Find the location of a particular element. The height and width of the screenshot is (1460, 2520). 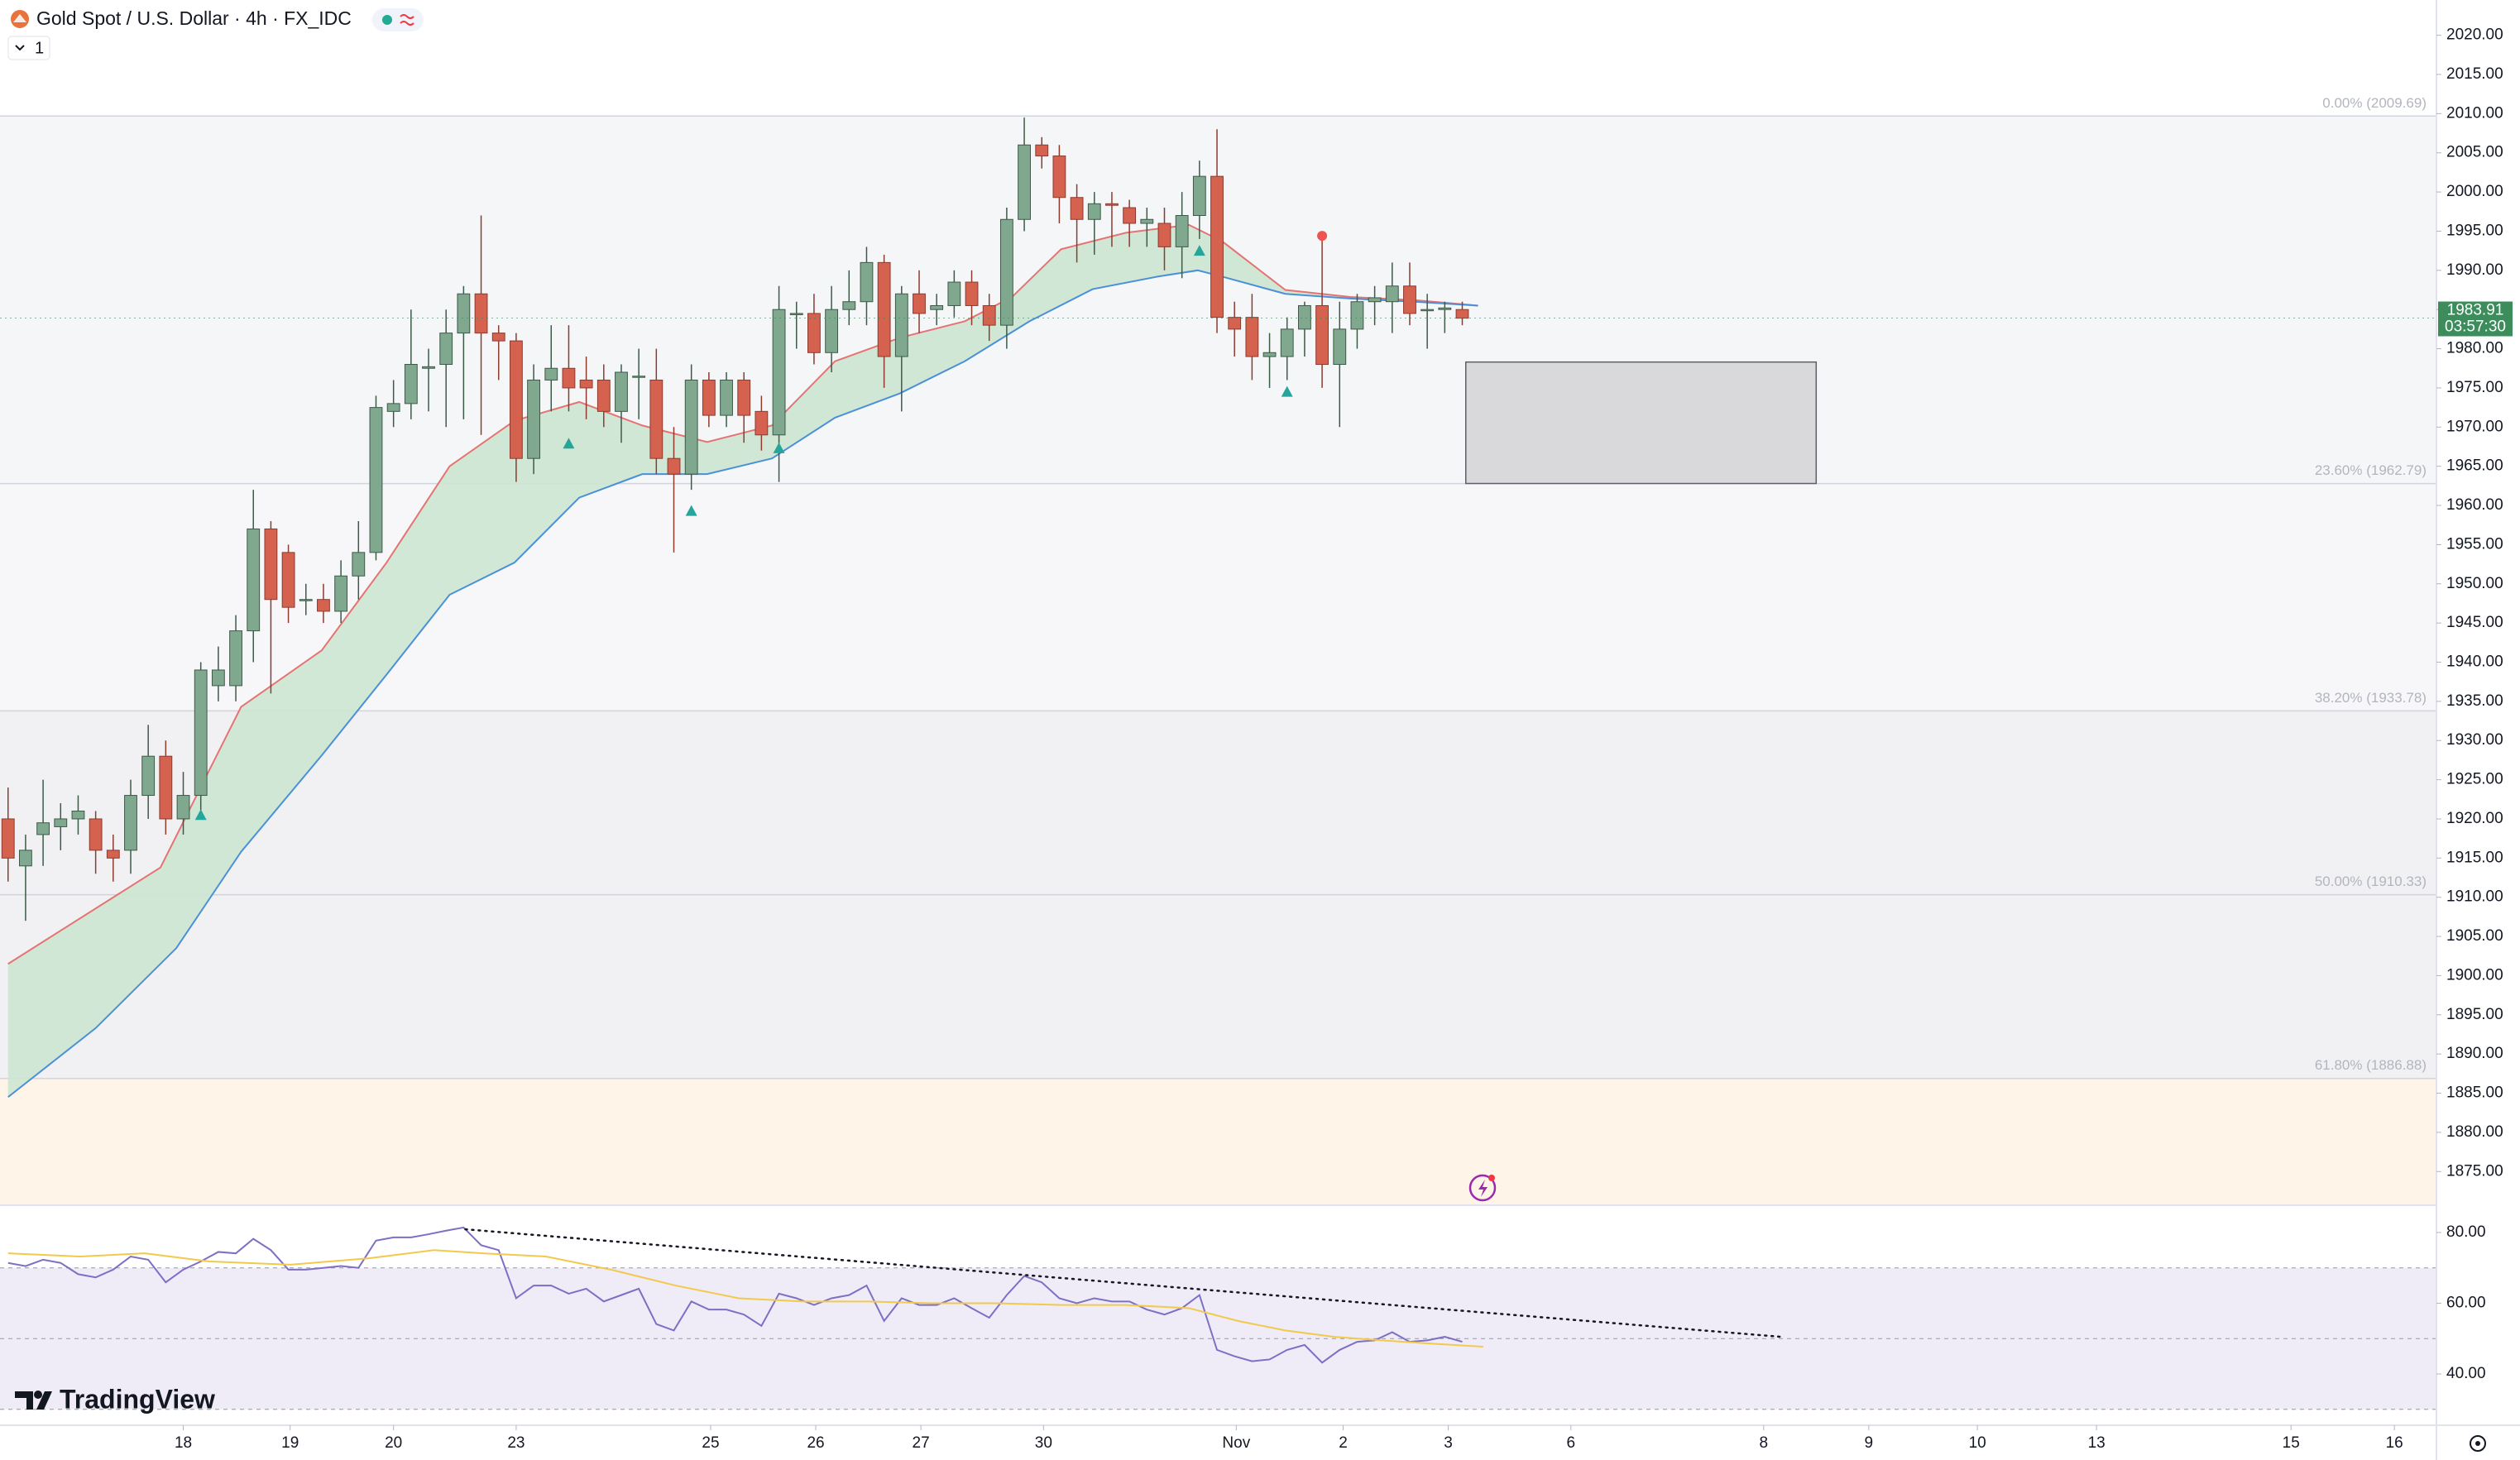

settings-icon is located at coordinates (2478, 1443).